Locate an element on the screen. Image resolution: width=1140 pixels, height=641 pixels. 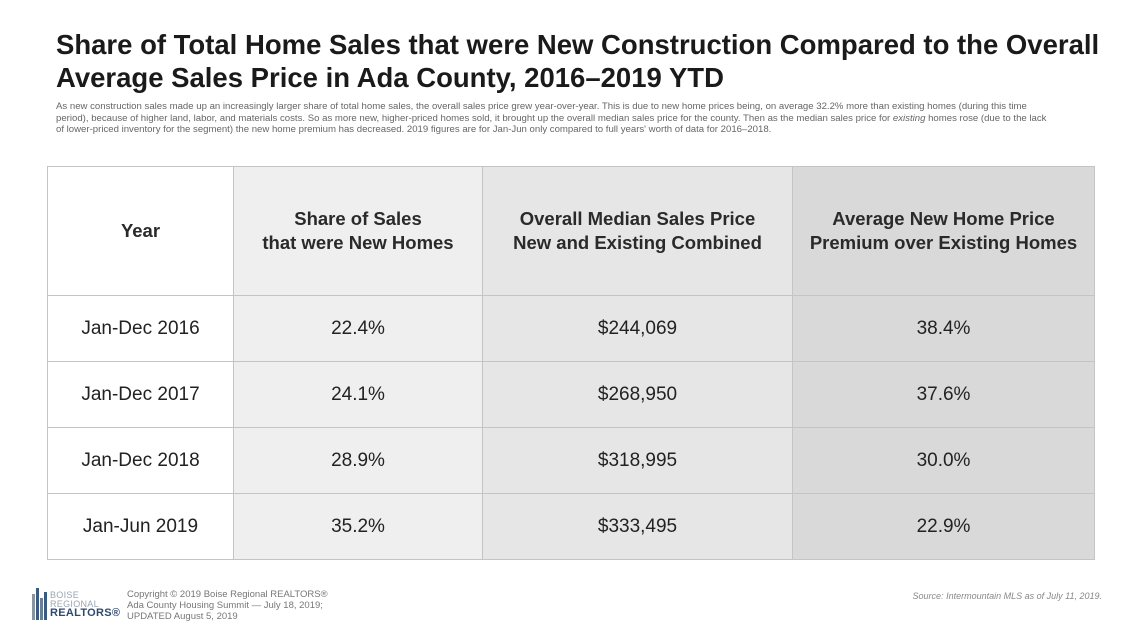
subtitle-emphasis: existing is located at coordinates (909, 118).